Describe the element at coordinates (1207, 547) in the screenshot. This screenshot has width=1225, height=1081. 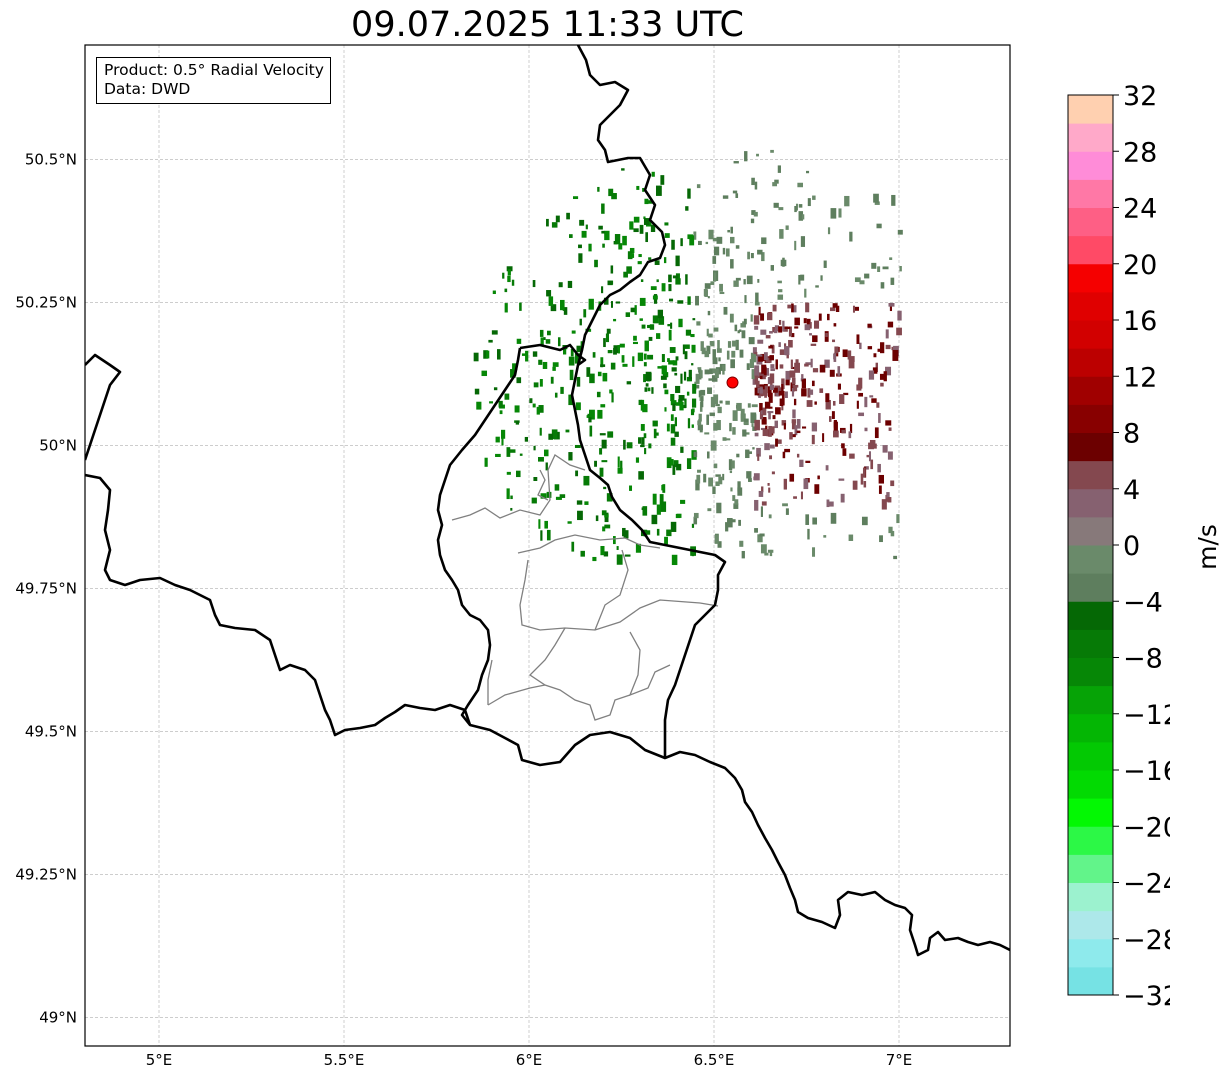
I see `colorbar-label: m/s` at that location.